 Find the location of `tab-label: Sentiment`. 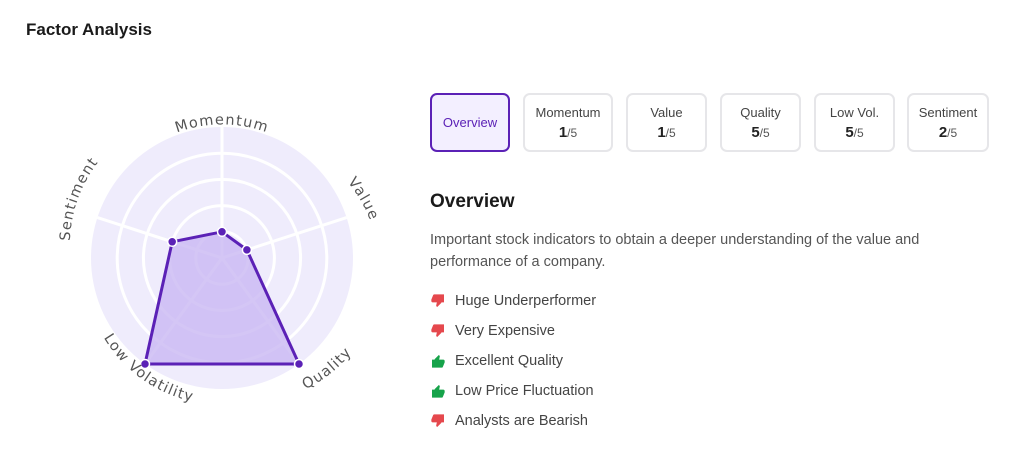

tab-label: Sentiment is located at coordinates (948, 112).